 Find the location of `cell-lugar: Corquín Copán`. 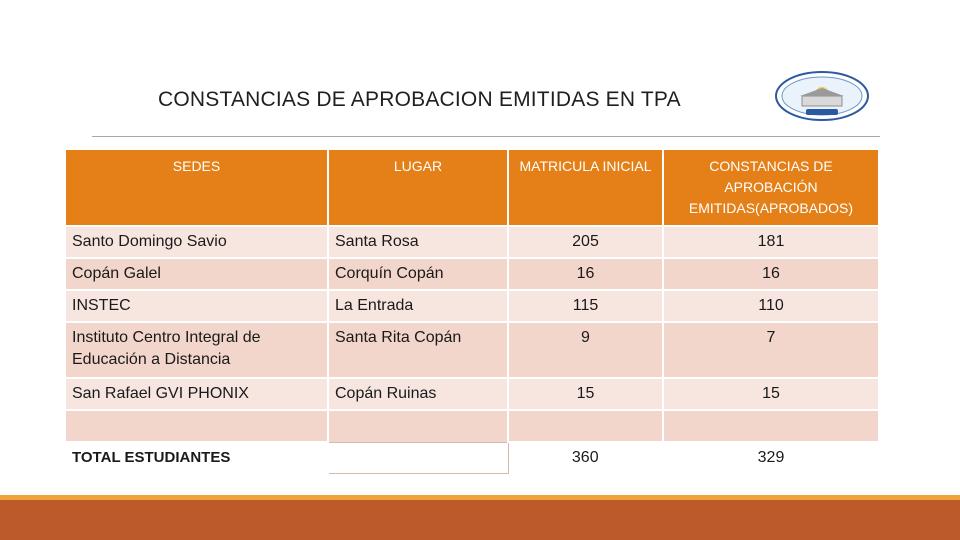

cell-lugar: Corquín Copán is located at coordinates (418, 273).